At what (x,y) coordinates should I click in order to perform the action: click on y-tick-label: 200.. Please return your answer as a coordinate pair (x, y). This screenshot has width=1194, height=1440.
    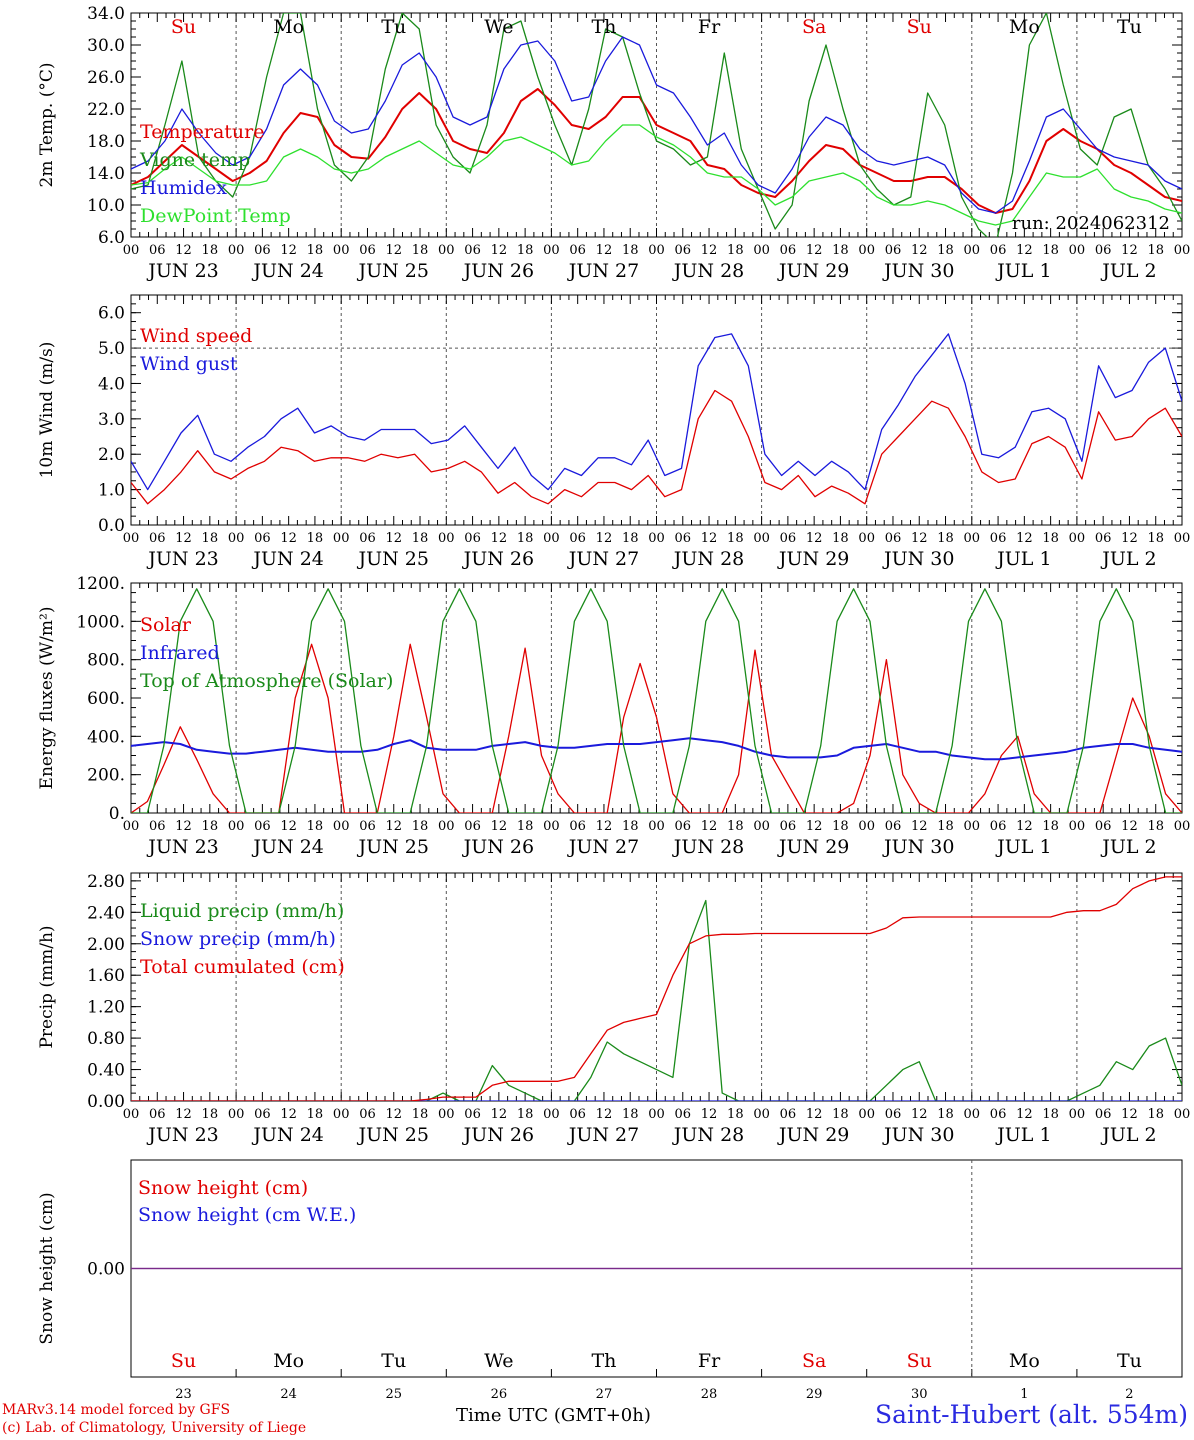
    Looking at the image, I should click on (106, 776).